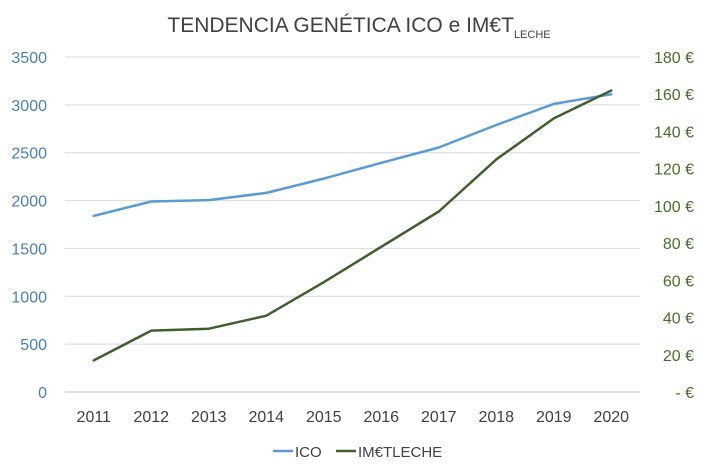  I want to click on right-tick-label: 20 €, so click(678, 356).